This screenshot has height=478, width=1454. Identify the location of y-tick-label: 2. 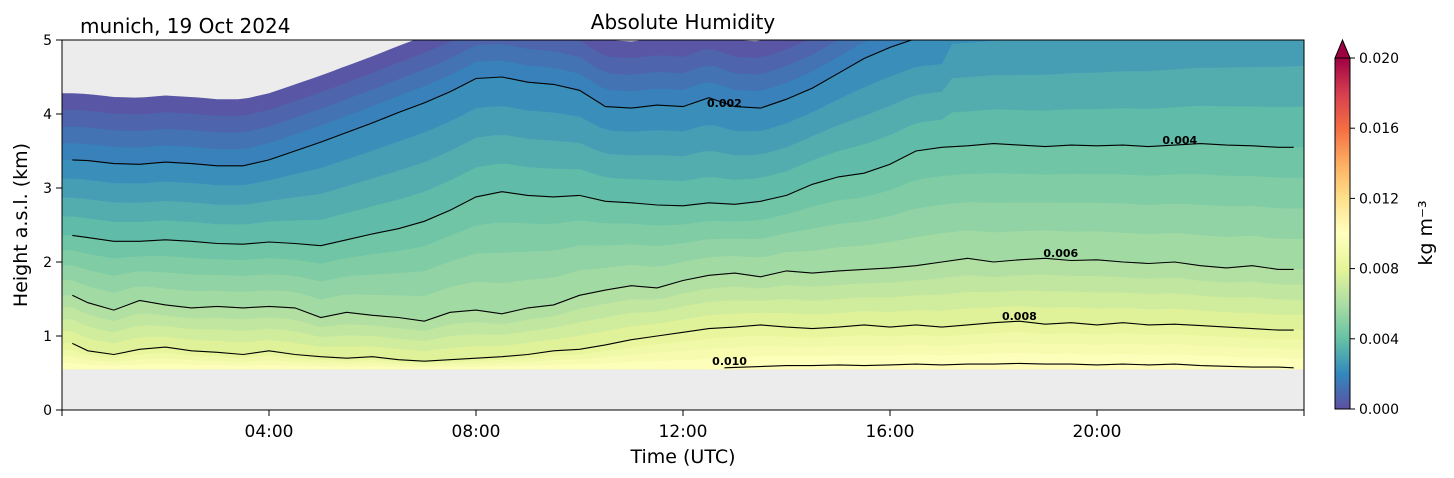
(47, 263).